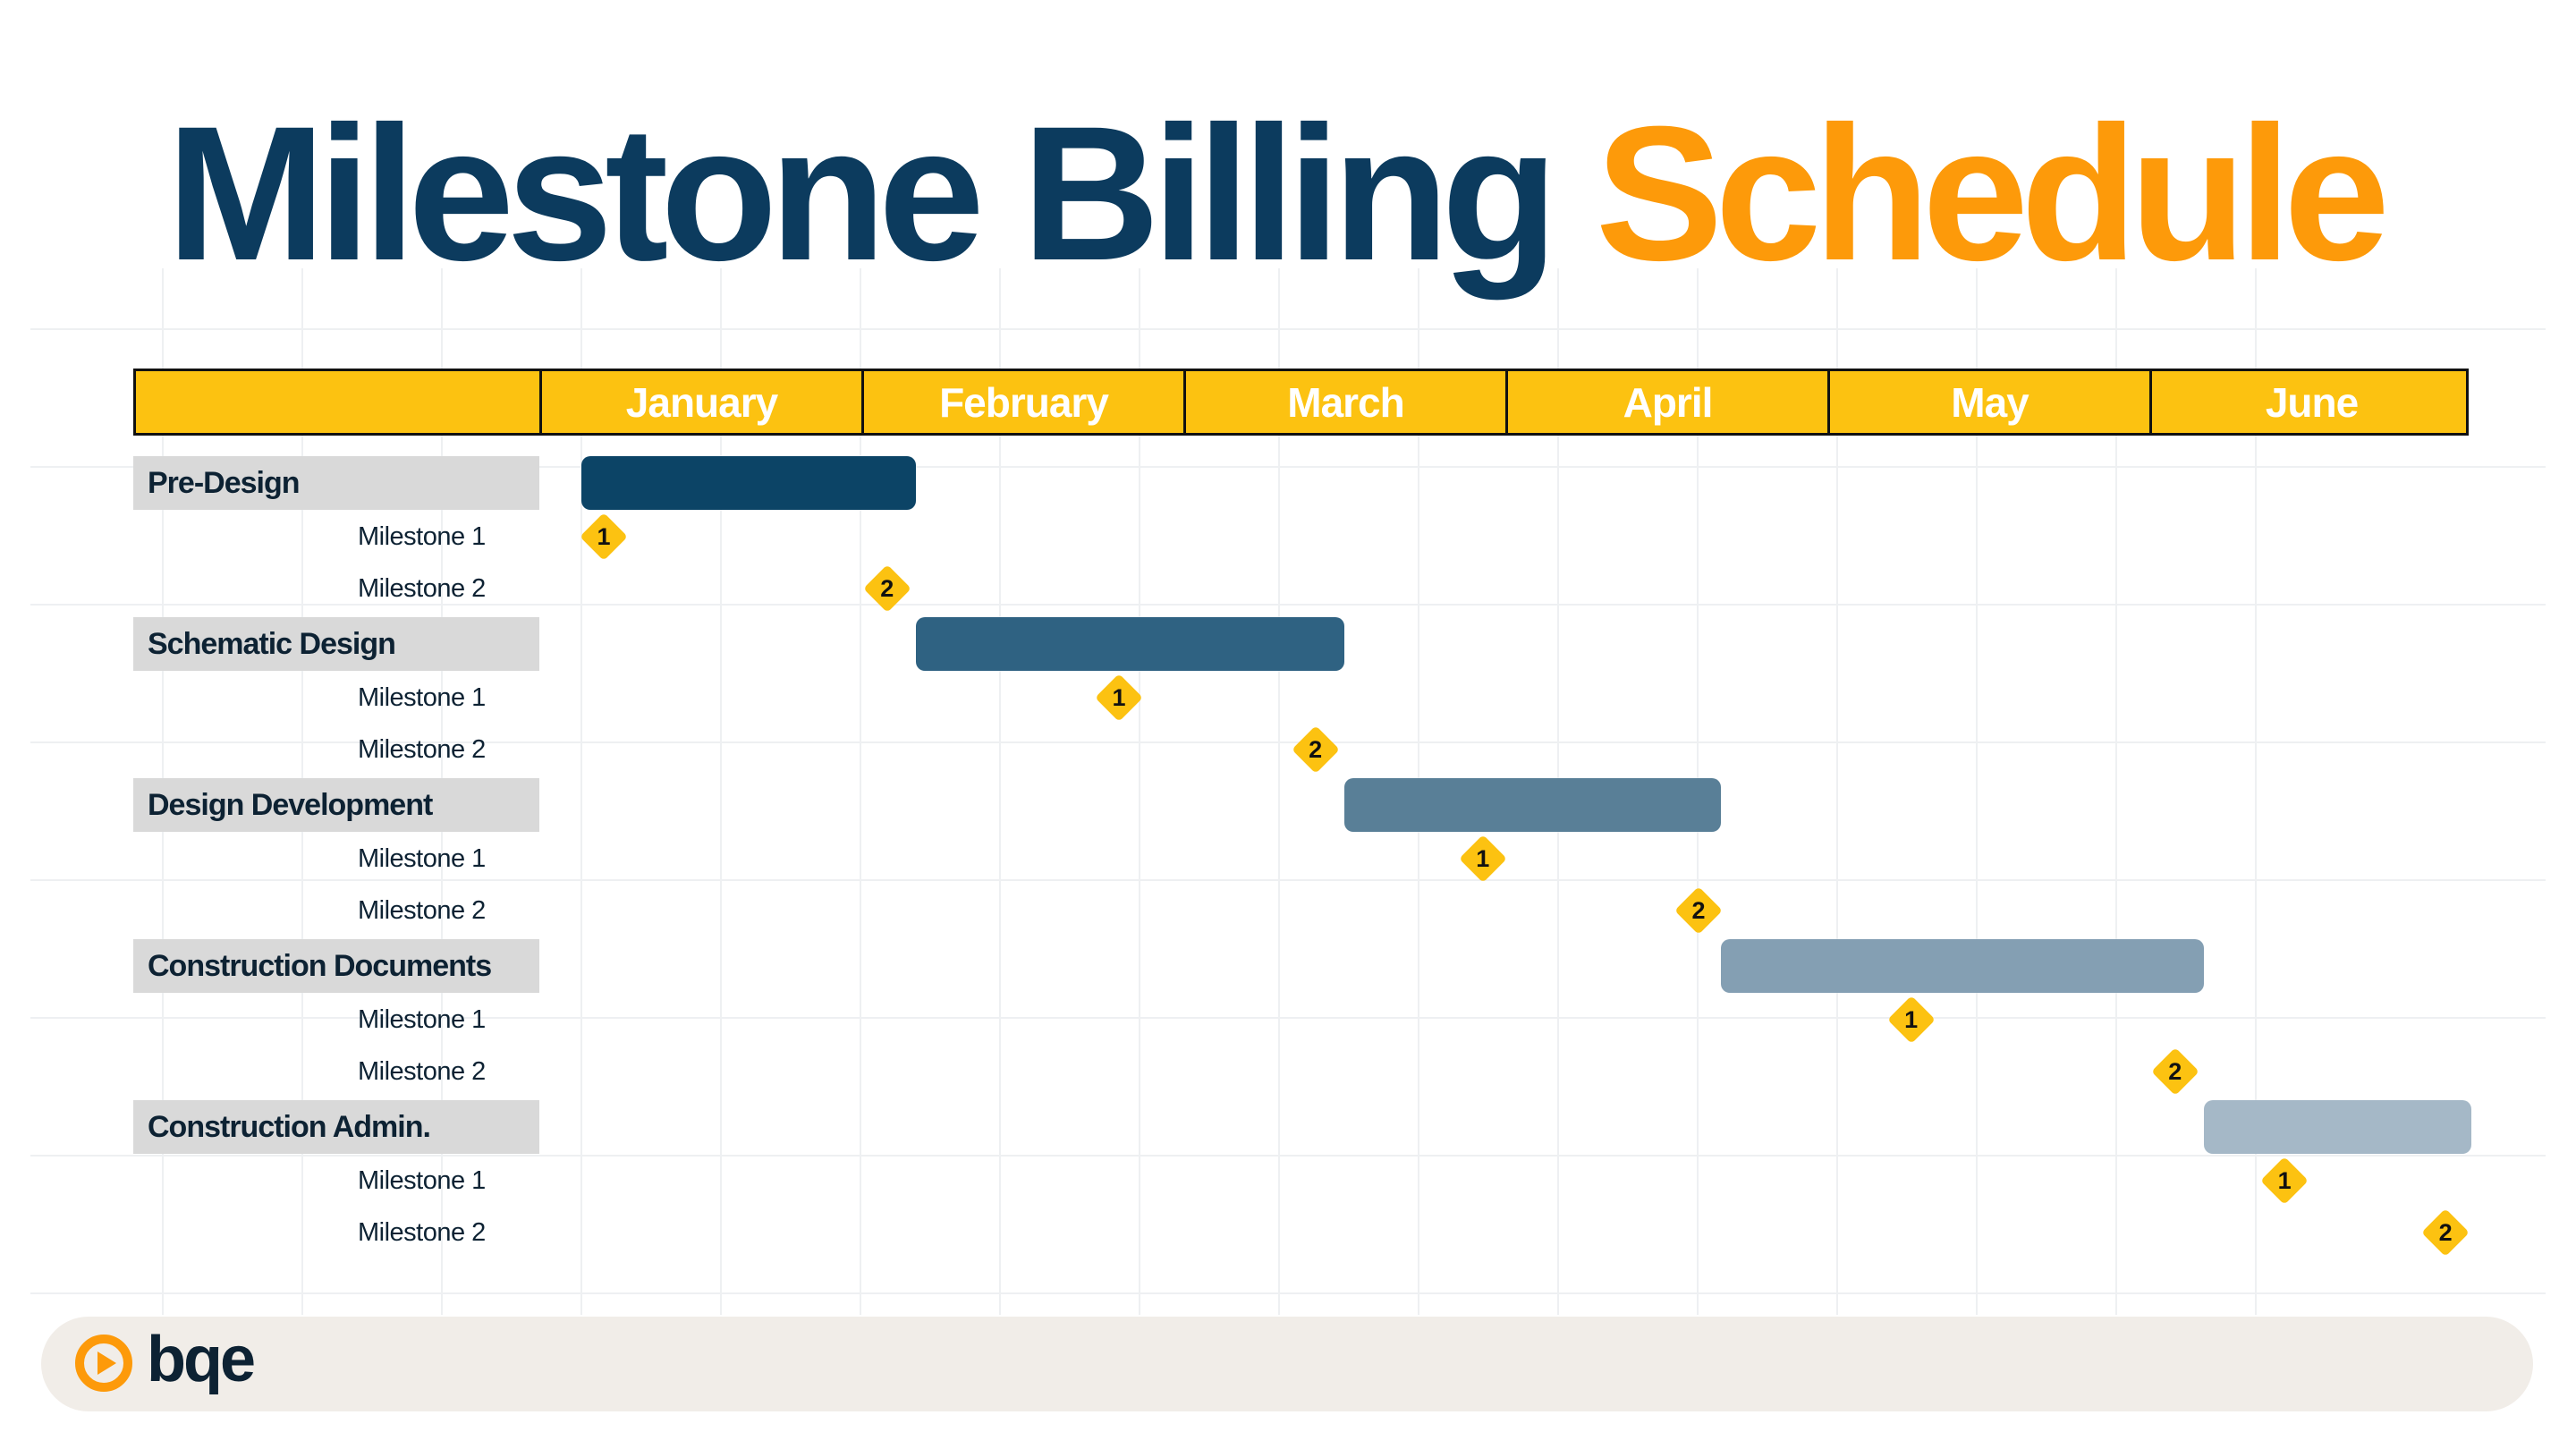 This screenshot has height=1449, width=2576. What do you see at coordinates (1992, 194) in the screenshot?
I see `title-accent: Schedule` at bounding box center [1992, 194].